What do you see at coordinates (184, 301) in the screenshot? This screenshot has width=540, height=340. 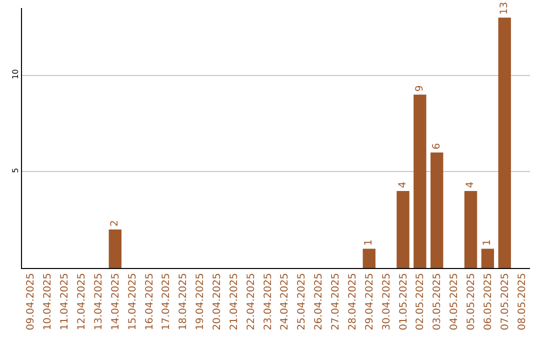 I see `x-tick-label: 18.04.2025` at bounding box center [184, 301].